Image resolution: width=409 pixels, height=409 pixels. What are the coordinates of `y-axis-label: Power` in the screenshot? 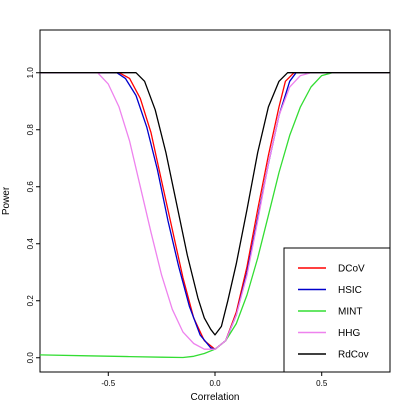 It's located at (6, 200).